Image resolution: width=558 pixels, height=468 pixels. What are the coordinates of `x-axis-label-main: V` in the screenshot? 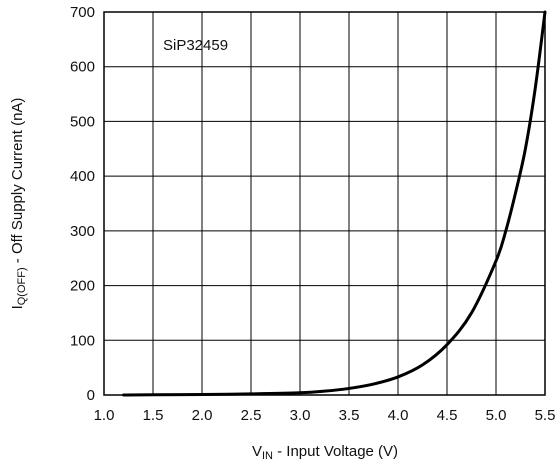 It's located at (257, 451).